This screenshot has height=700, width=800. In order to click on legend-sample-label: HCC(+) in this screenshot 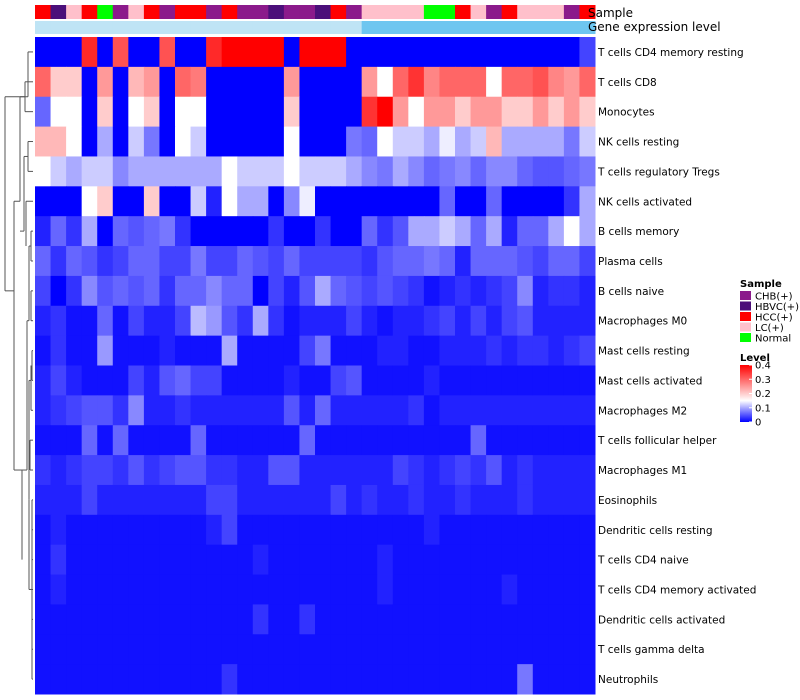, I will do `click(774, 318)`.